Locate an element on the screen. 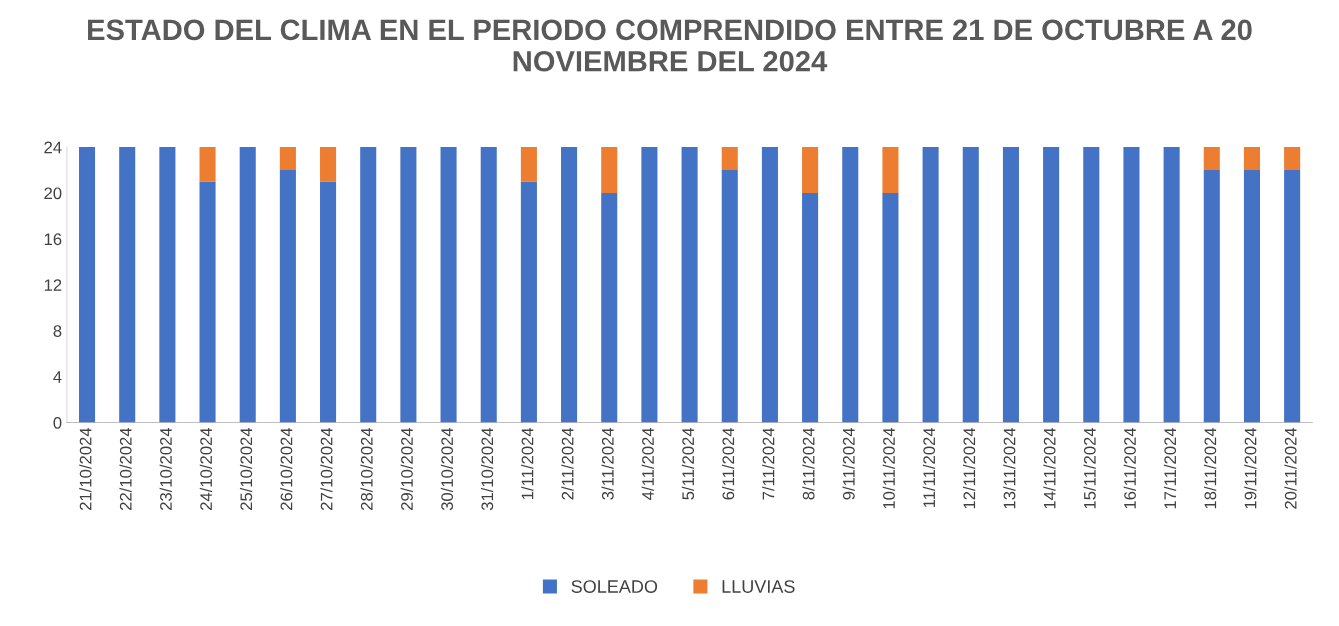 Image resolution: width=1339 pixels, height=626 pixels. y-tick-label: 24 is located at coordinates (53, 147).